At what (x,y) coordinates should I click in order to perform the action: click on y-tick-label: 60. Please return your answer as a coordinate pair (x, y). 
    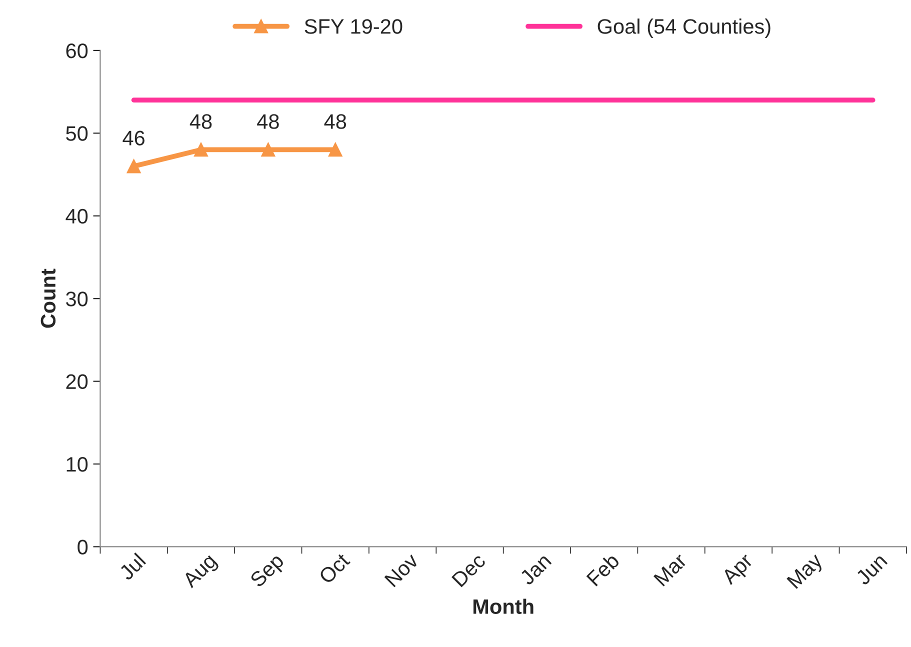
    Looking at the image, I should click on (77, 50).